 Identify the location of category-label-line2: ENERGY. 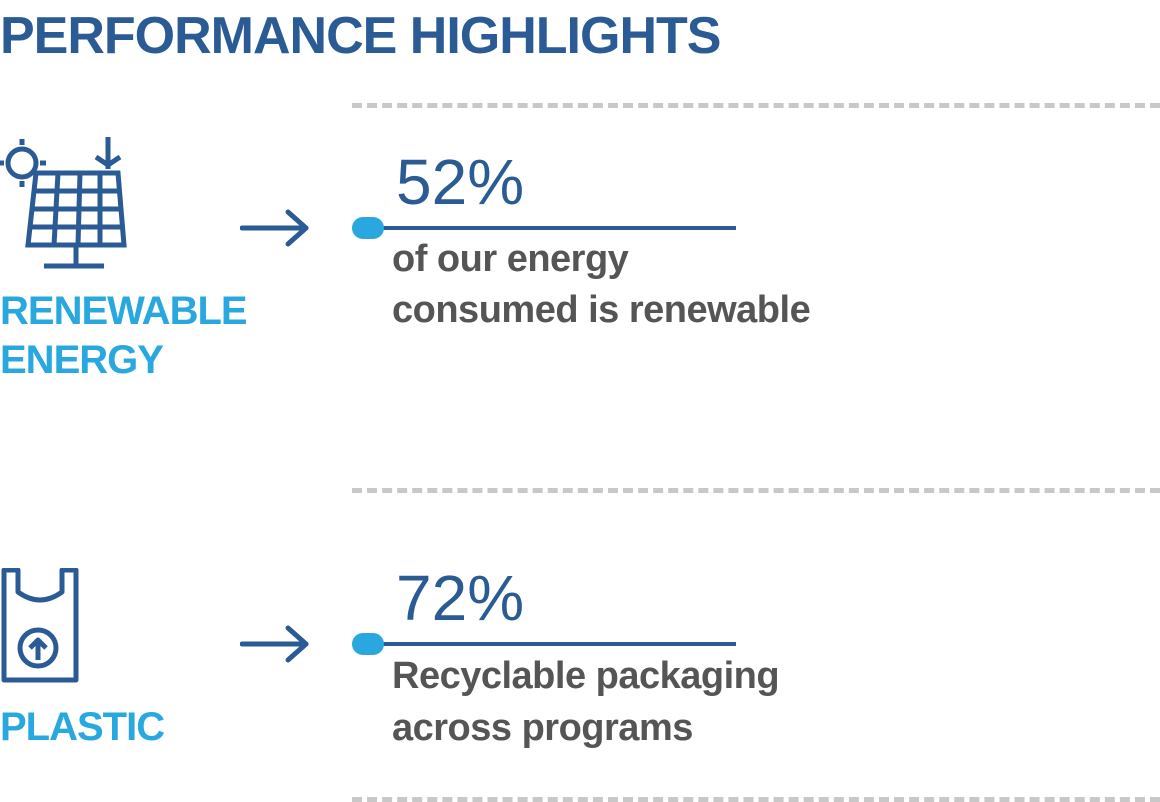
(82, 360).